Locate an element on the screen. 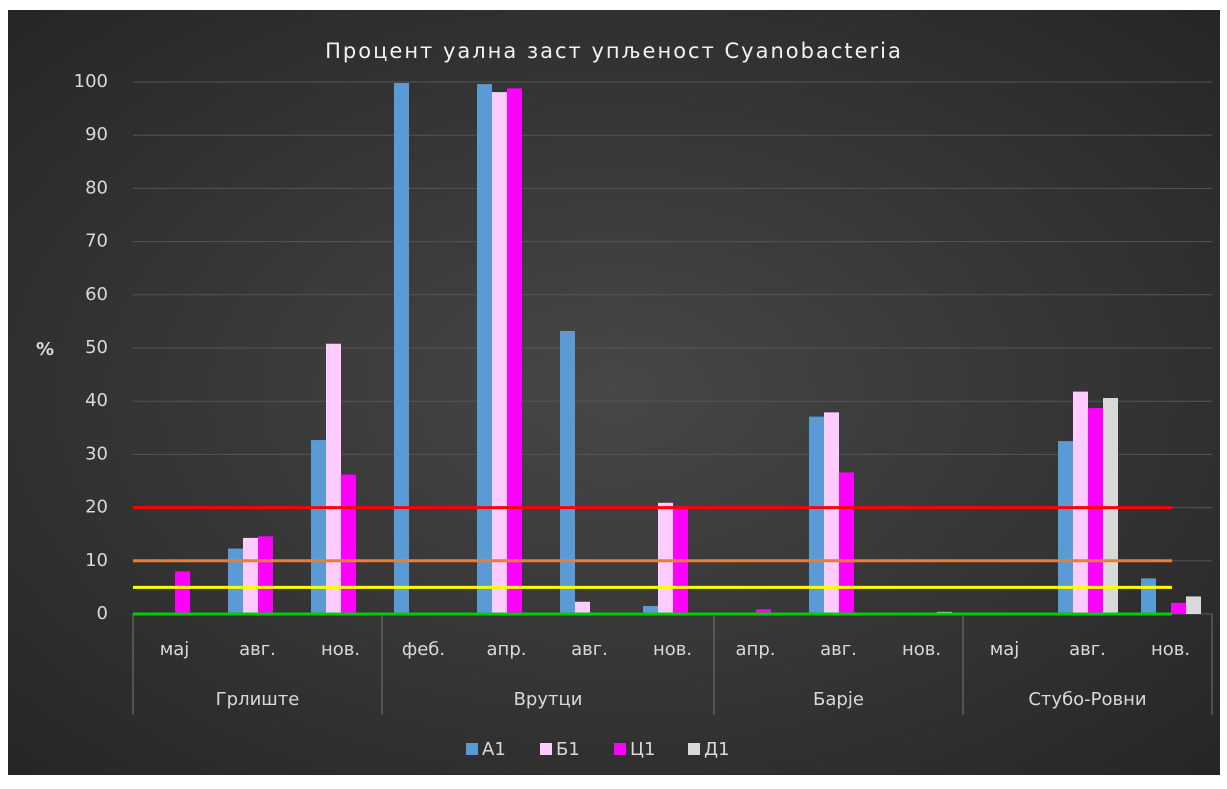 Image resolution: width=1227 pixels, height=789 pixels. group-label: Врутци is located at coordinates (548, 699).